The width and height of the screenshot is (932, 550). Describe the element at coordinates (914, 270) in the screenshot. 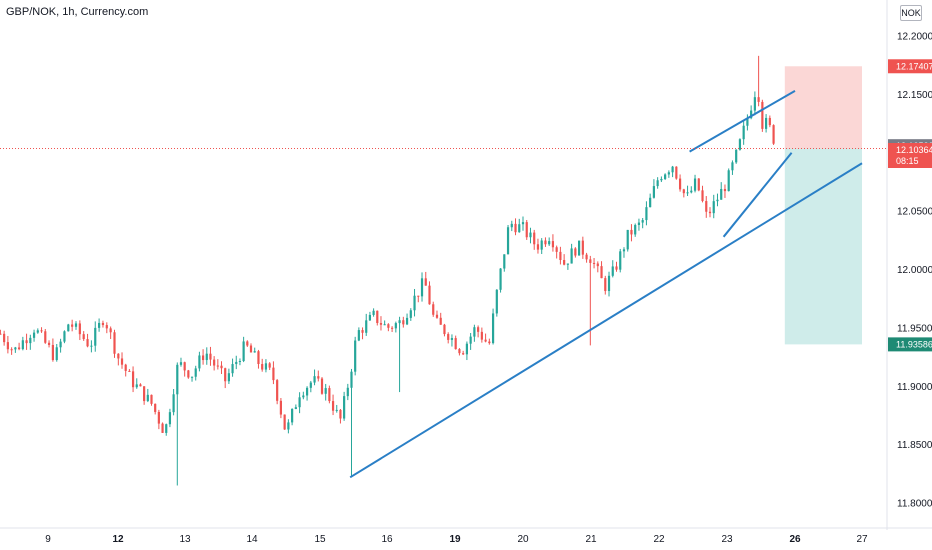

I see `y-tick-label: 12.00000` at that location.